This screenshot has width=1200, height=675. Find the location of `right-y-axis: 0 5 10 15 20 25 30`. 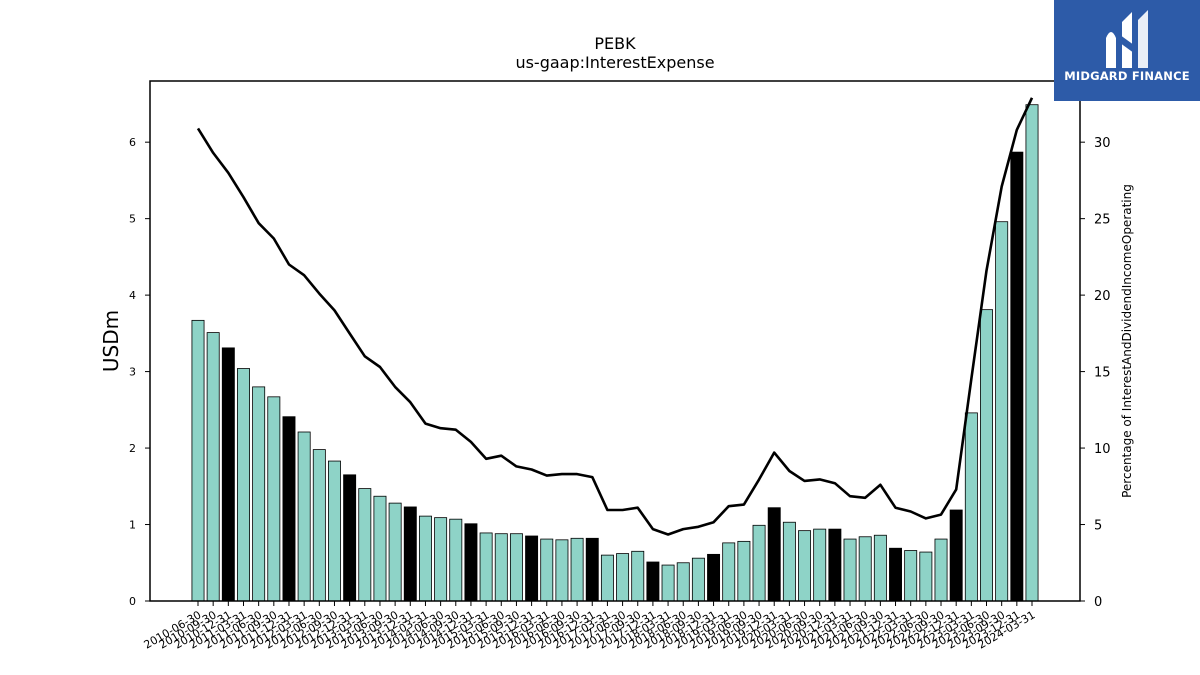

right-y-axis: 0 5 10 15 20 25 30 is located at coordinates (1095, 373).